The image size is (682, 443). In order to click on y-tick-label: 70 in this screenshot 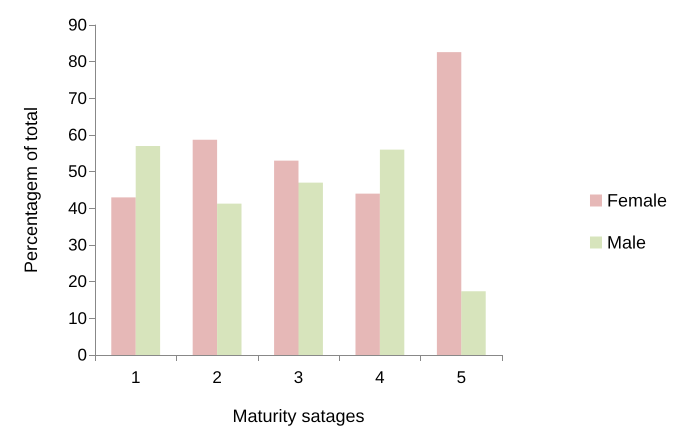, I will do `click(77, 98)`.